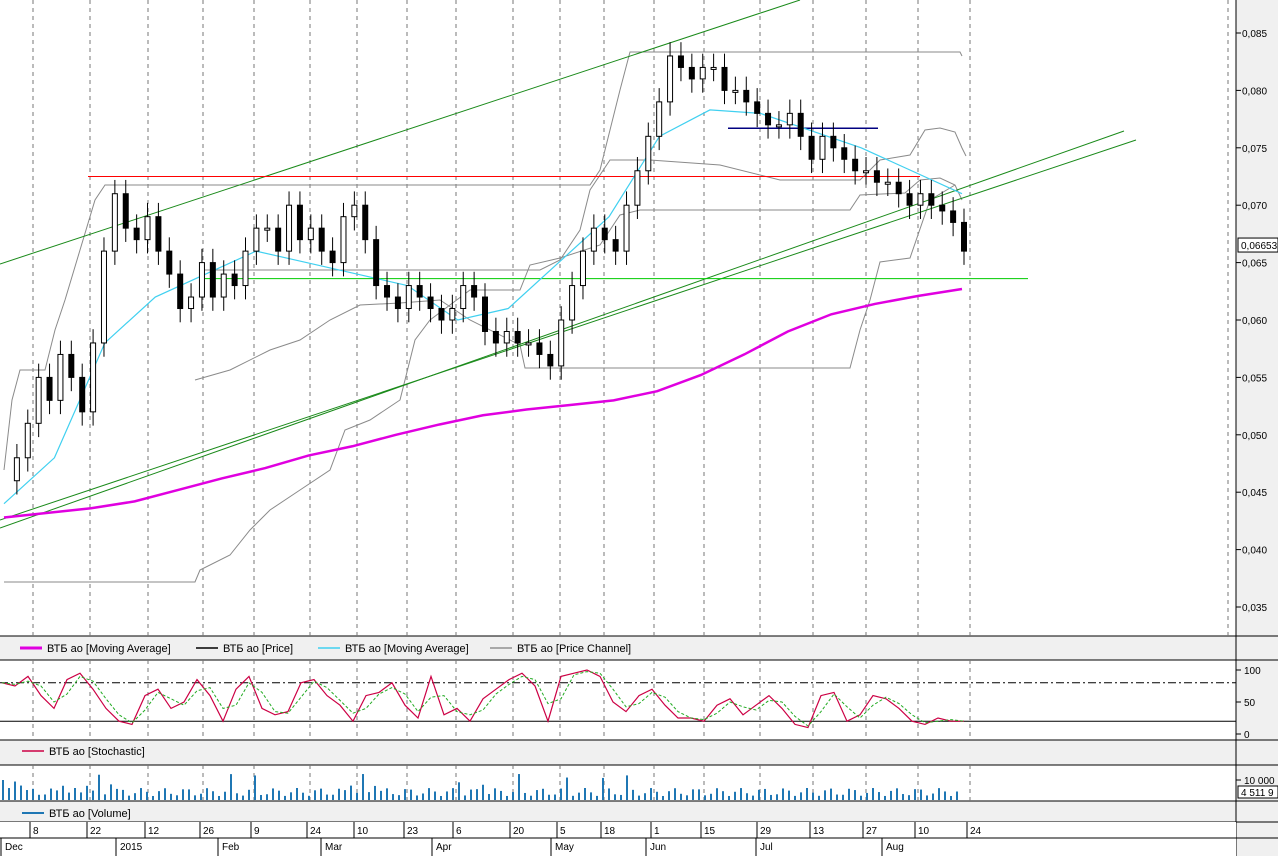 The width and height of the screenshot is (1278, 856). I want to click on price-tick-label: 0,050, so click(1254, 436).